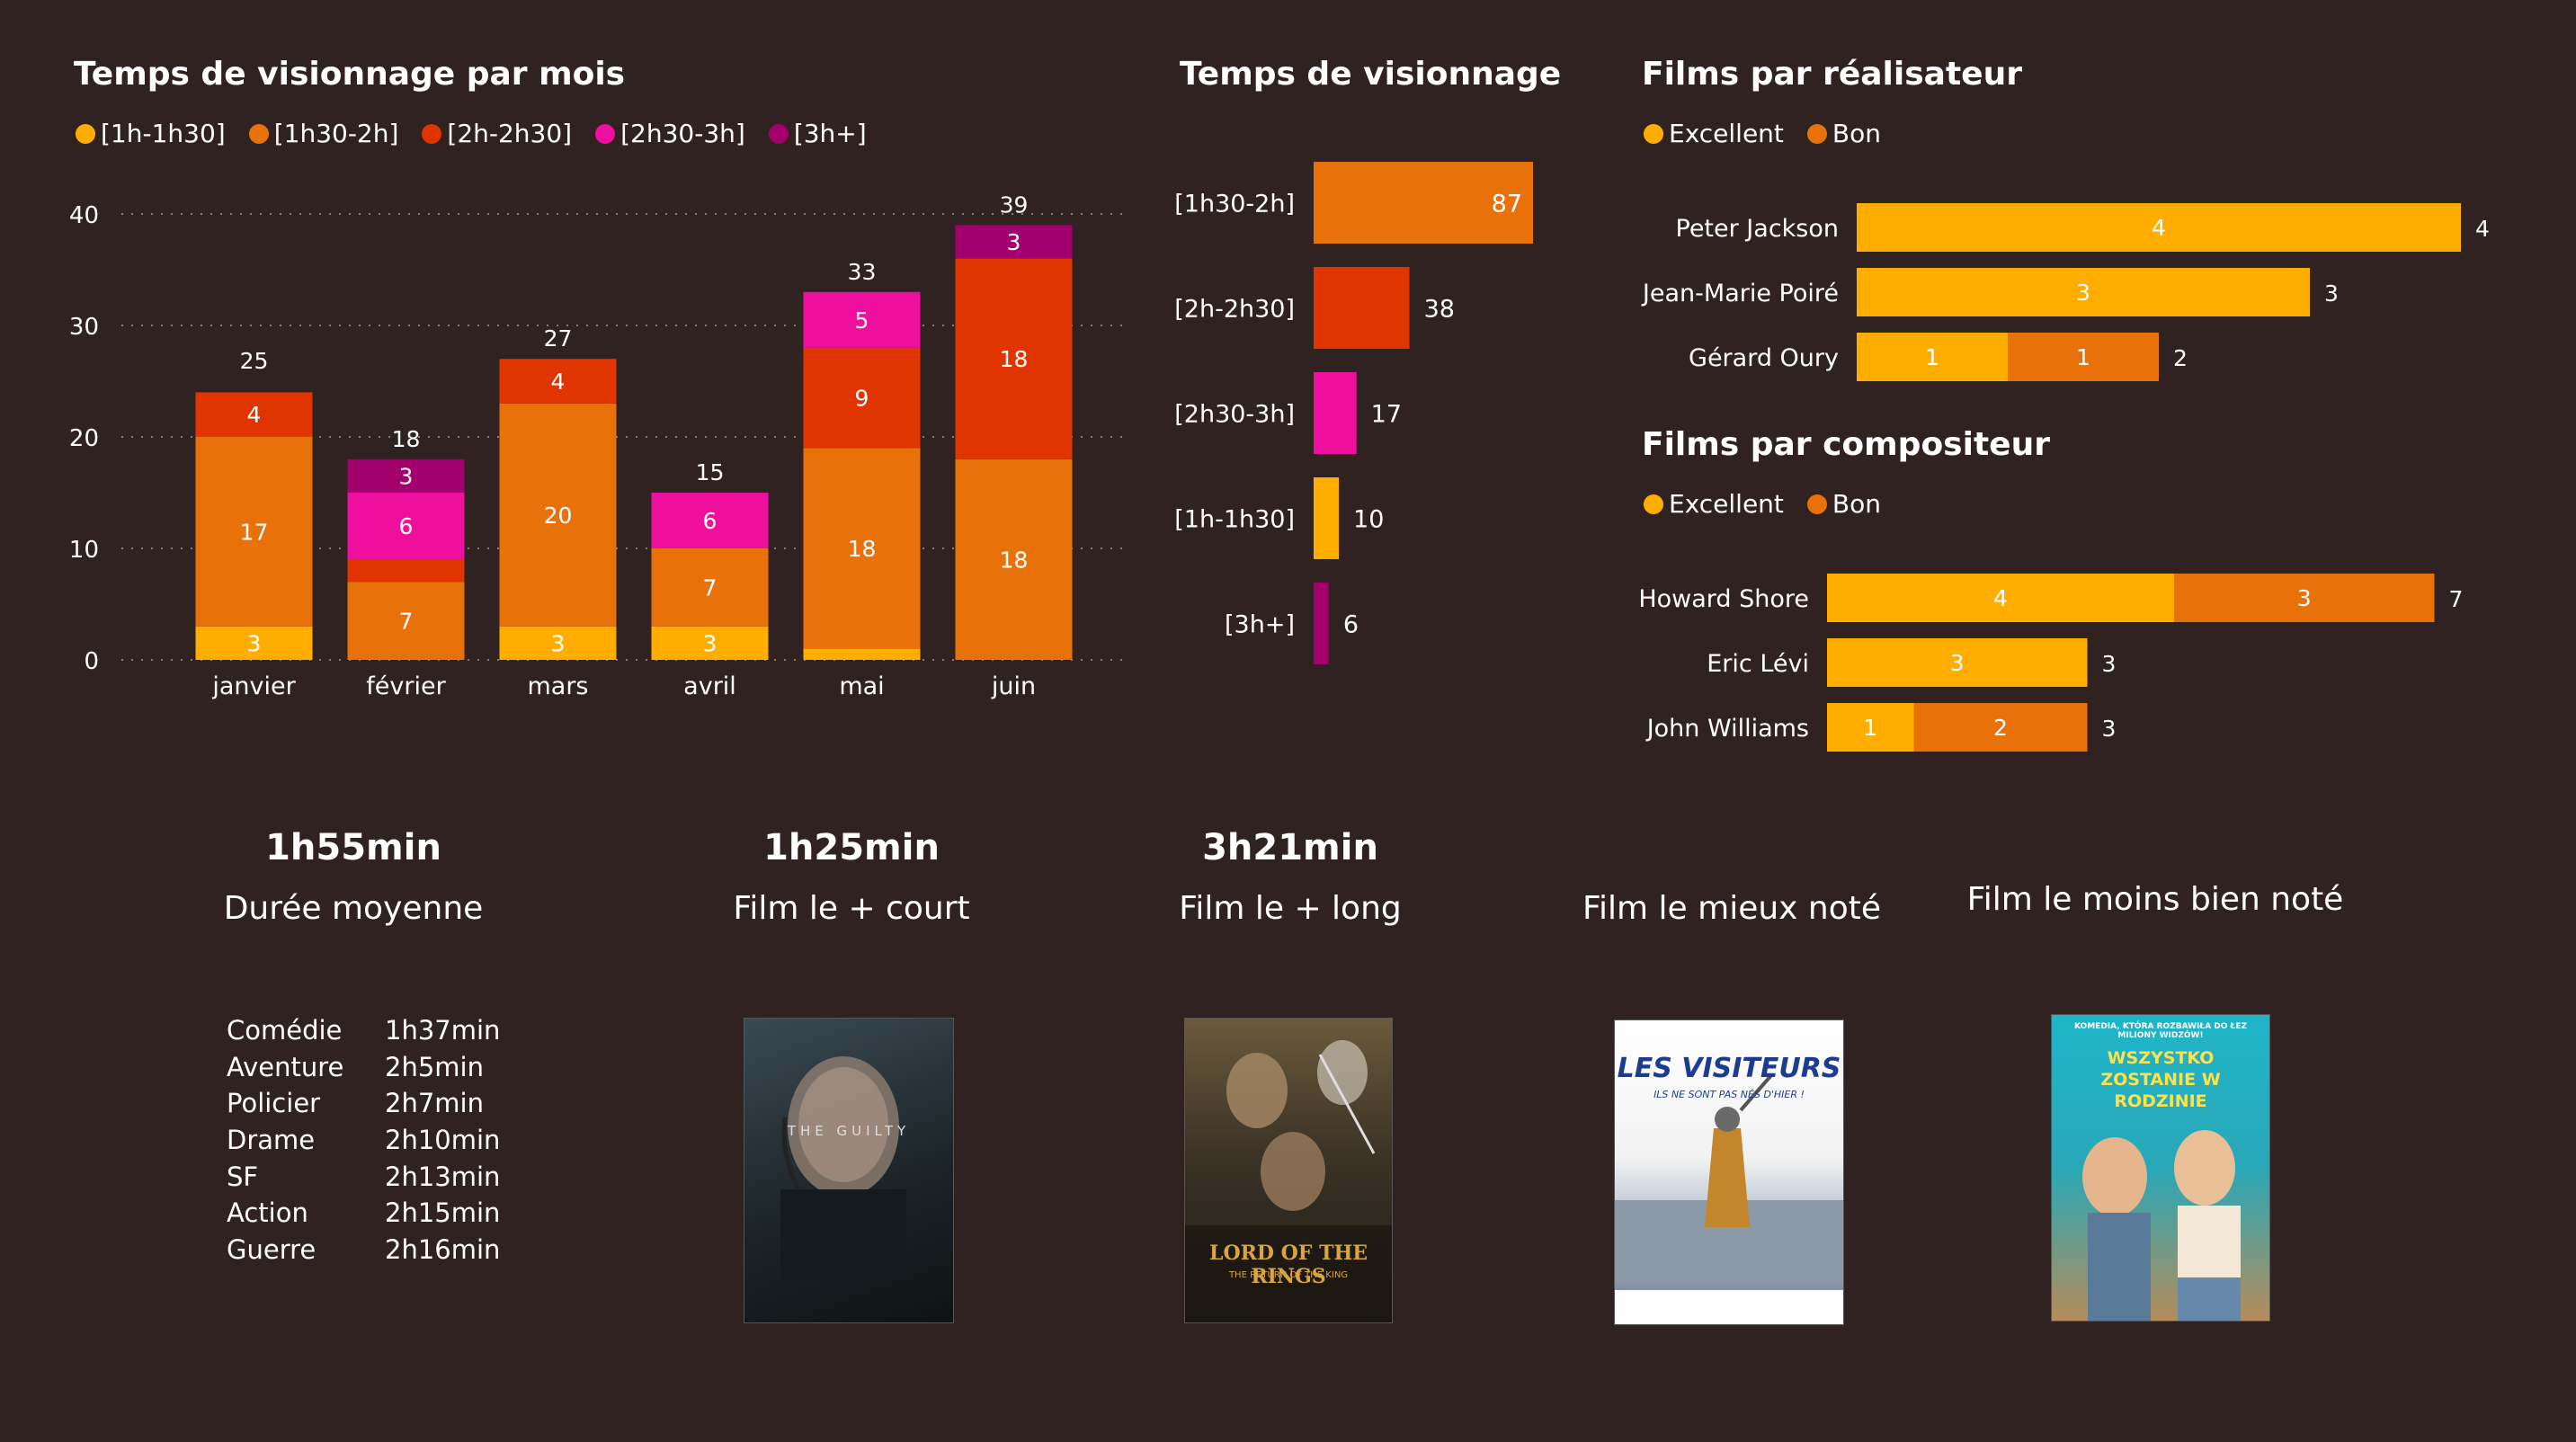  I want to click on y-tick-label: [3h+], so click(1260, 625).